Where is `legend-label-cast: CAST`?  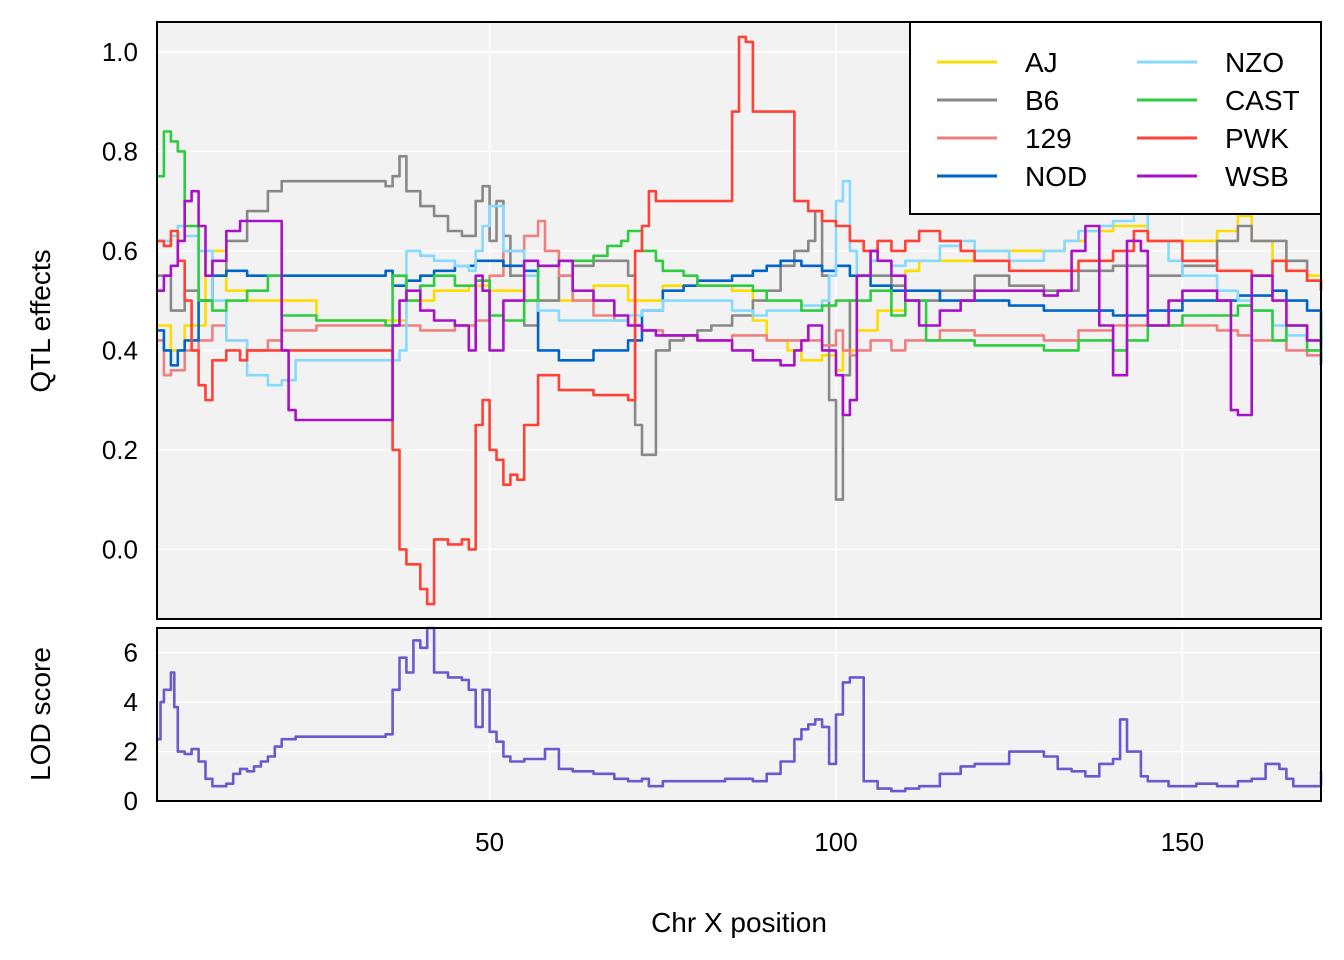
legend-label-cast: CAST is located at coordinates (1262, 100).